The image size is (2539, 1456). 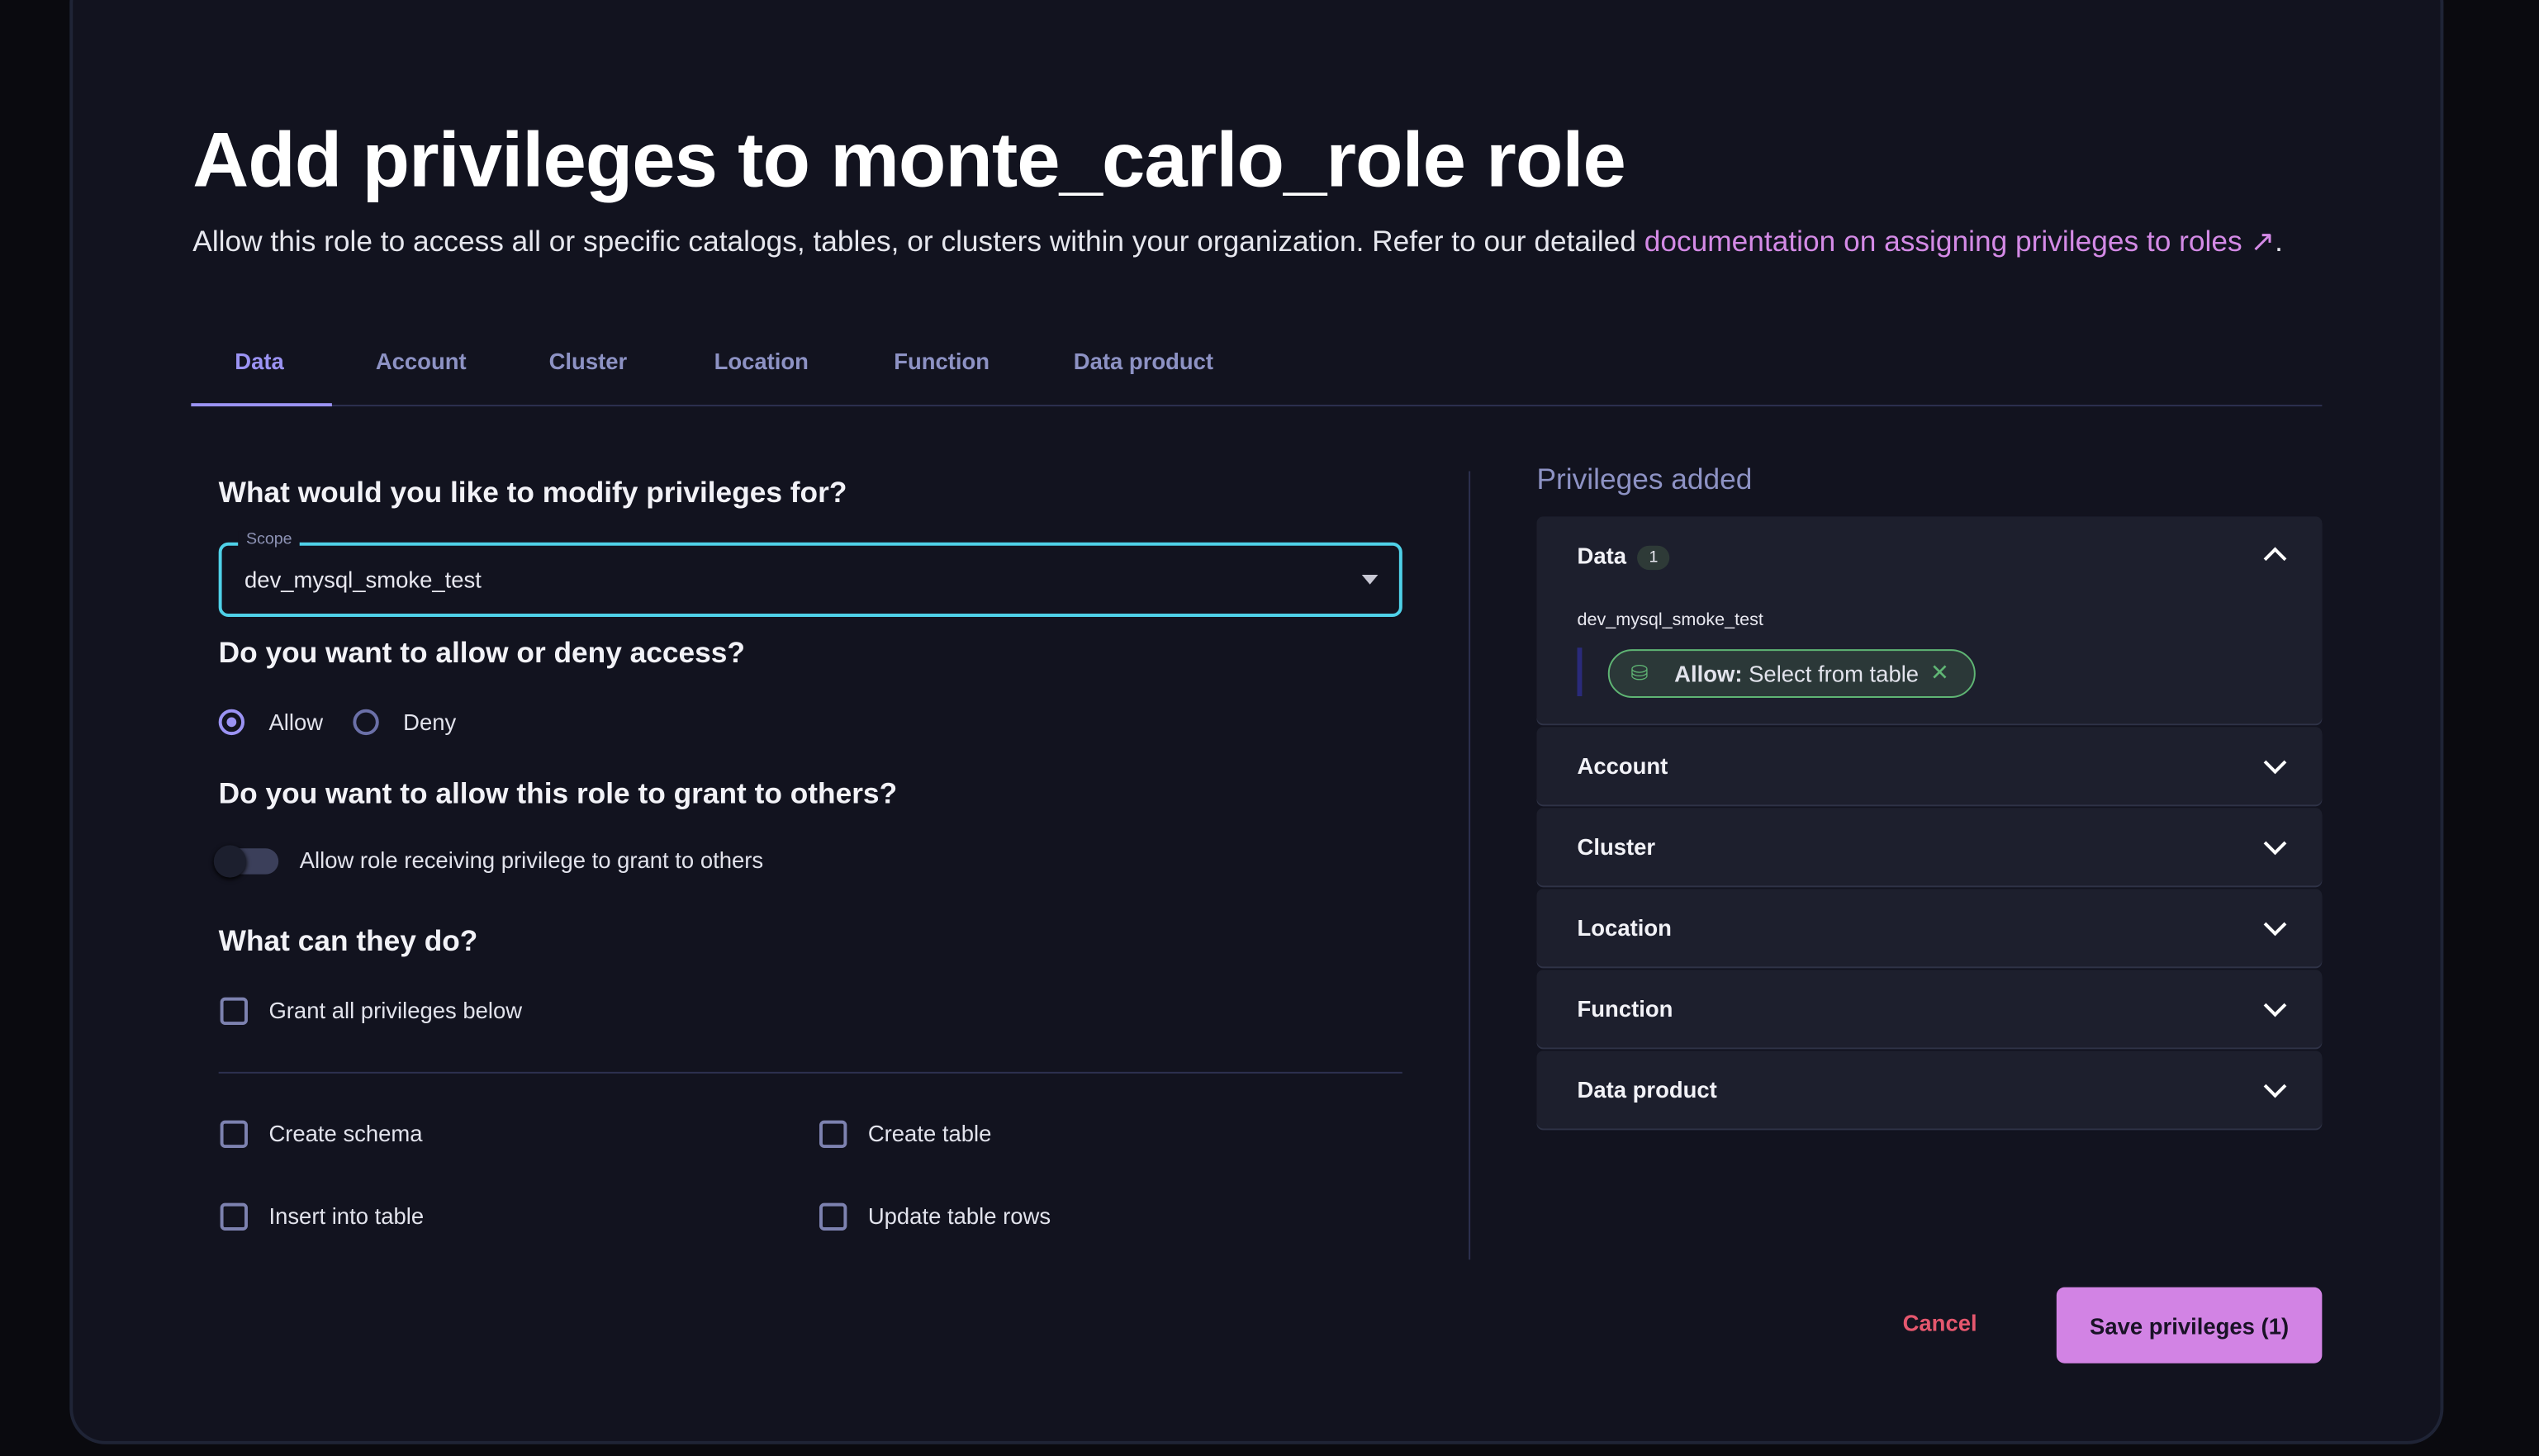 I want to click on update-table-rows-checkbox, so click(x=833, y=1216).